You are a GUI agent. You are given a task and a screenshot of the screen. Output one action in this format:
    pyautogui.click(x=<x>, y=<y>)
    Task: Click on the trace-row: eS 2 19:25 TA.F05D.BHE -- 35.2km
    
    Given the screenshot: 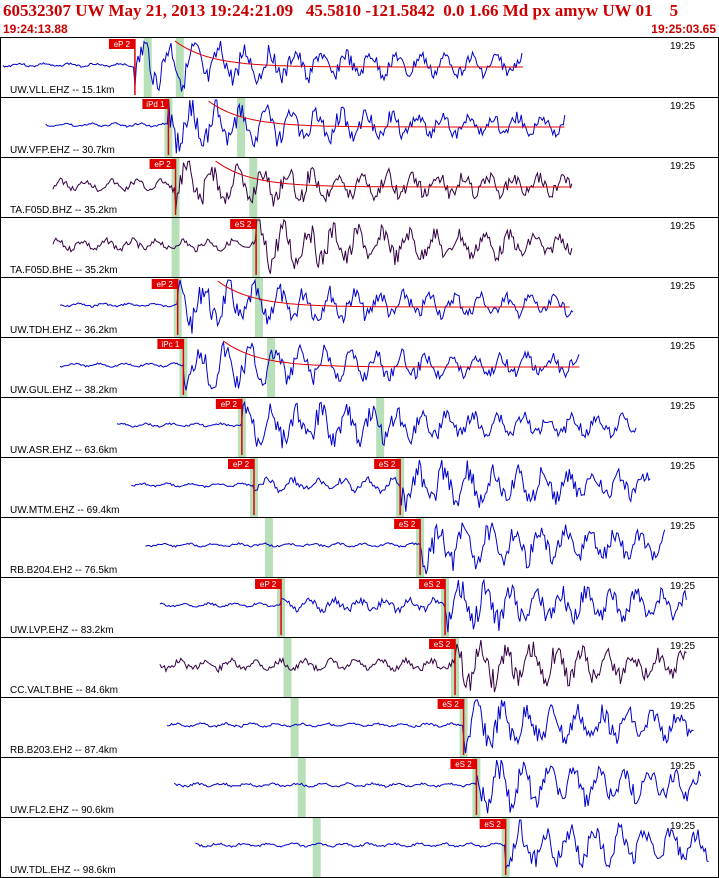 What is the action you would take?
    pyautogui.click(x=359, y=247)
    